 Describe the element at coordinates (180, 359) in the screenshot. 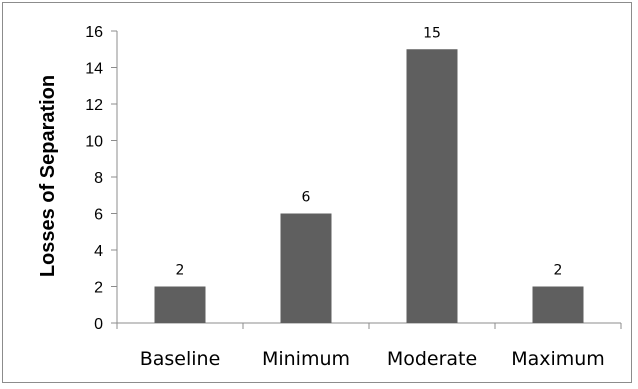

I see `x-category-label: Baseline` at that location.